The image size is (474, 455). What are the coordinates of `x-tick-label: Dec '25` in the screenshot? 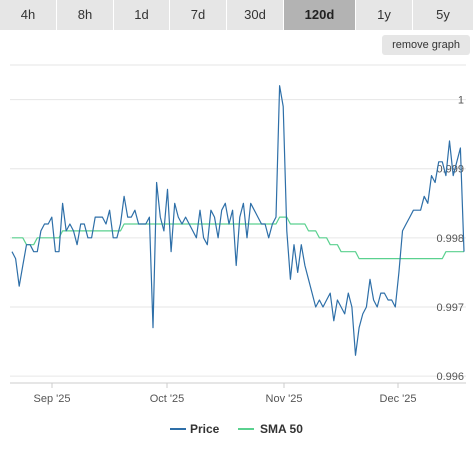 It's located at (398, 399).